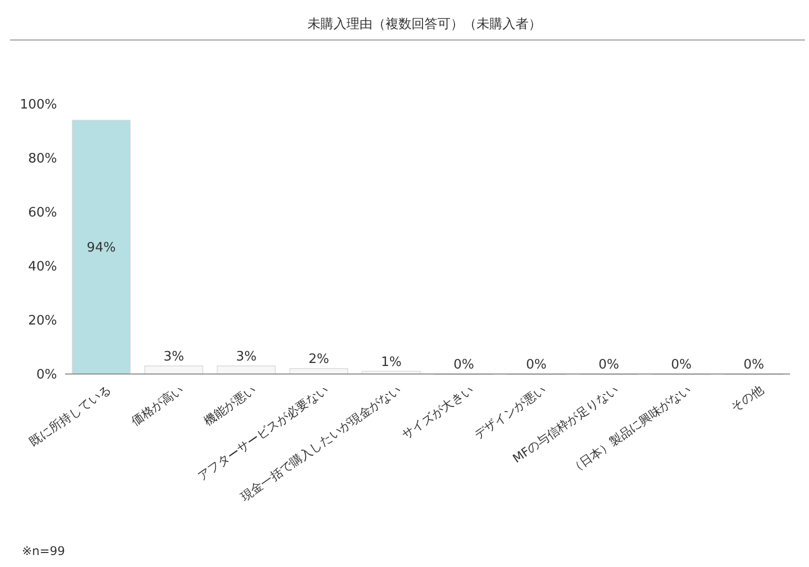 Image resolution: width=809 pixels, height=567 pixels. What do you see at coordinates (42, 213) in the screenshot?
I see `y-tick-label: 60%` at bounding box center [42, 213].